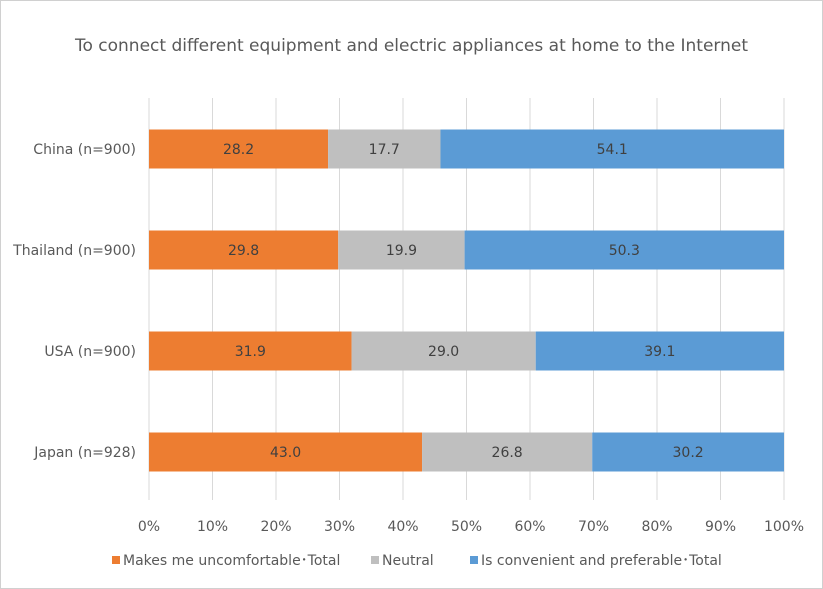  What do you see at coordinates (275, 527) in the screenshot?
I see `x-tick-label: 20%` at bounding box center [275, 527].